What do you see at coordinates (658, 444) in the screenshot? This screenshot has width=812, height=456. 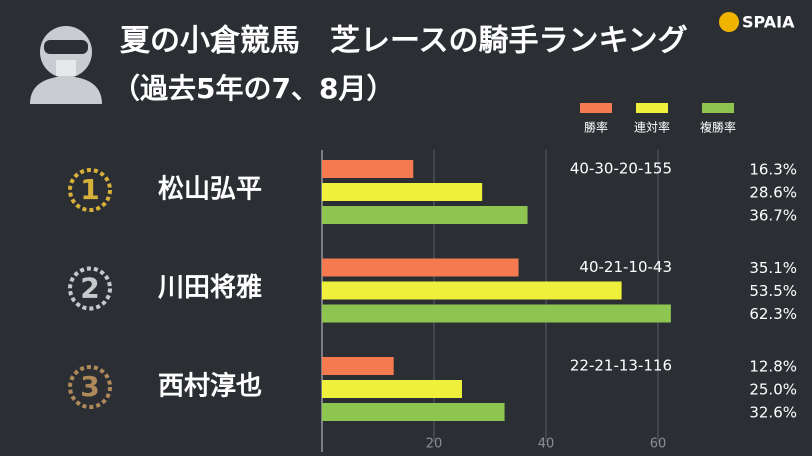 I see `x-tick-label: 60` at bounding box center [658, 444].